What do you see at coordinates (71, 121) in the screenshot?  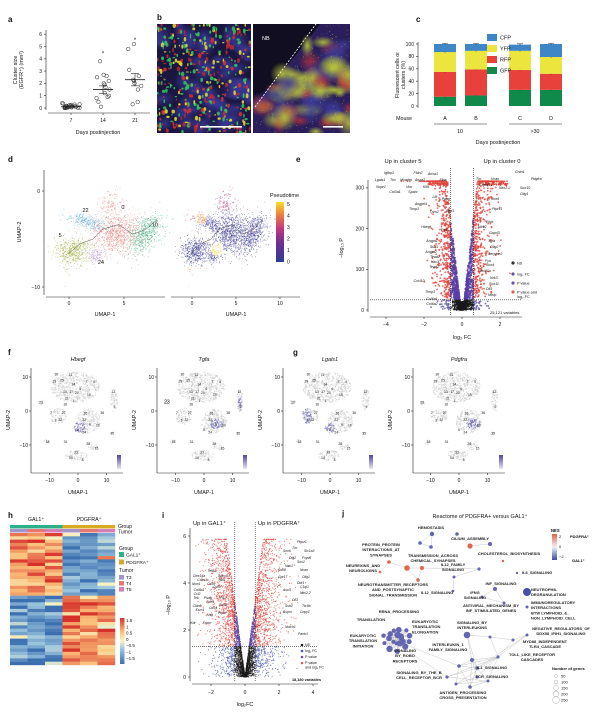 I see `x-tick-label: 7` at bounding box center [71, 121].